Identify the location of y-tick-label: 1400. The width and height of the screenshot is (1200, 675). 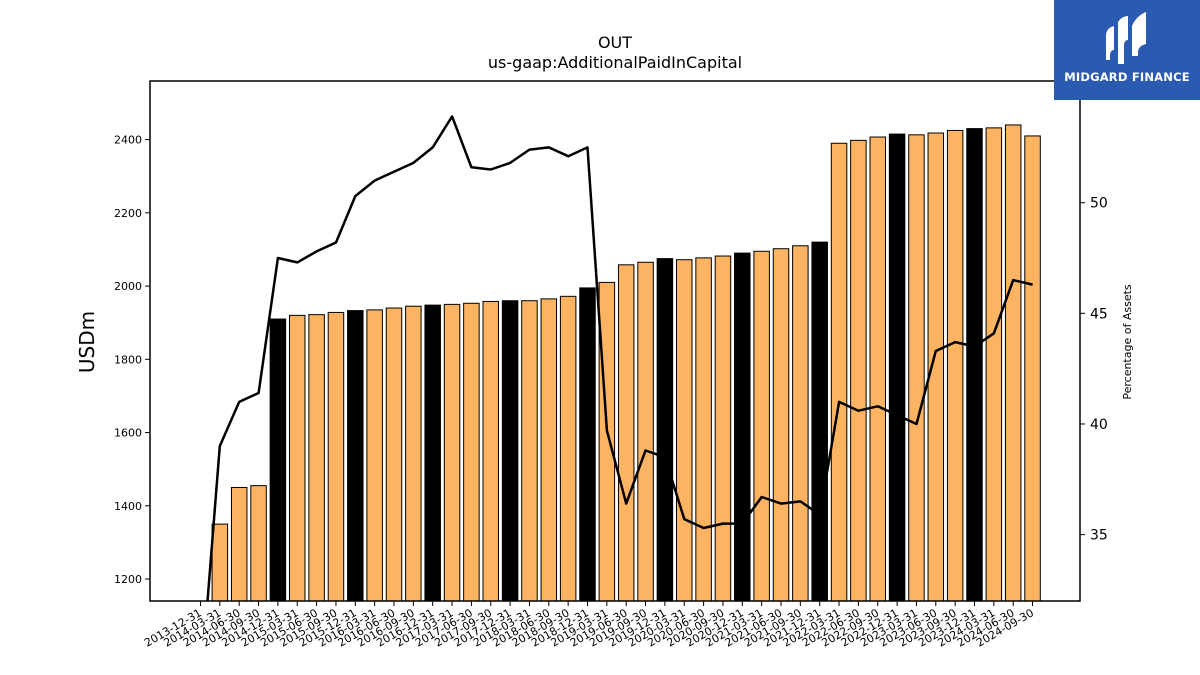
(128, 506).